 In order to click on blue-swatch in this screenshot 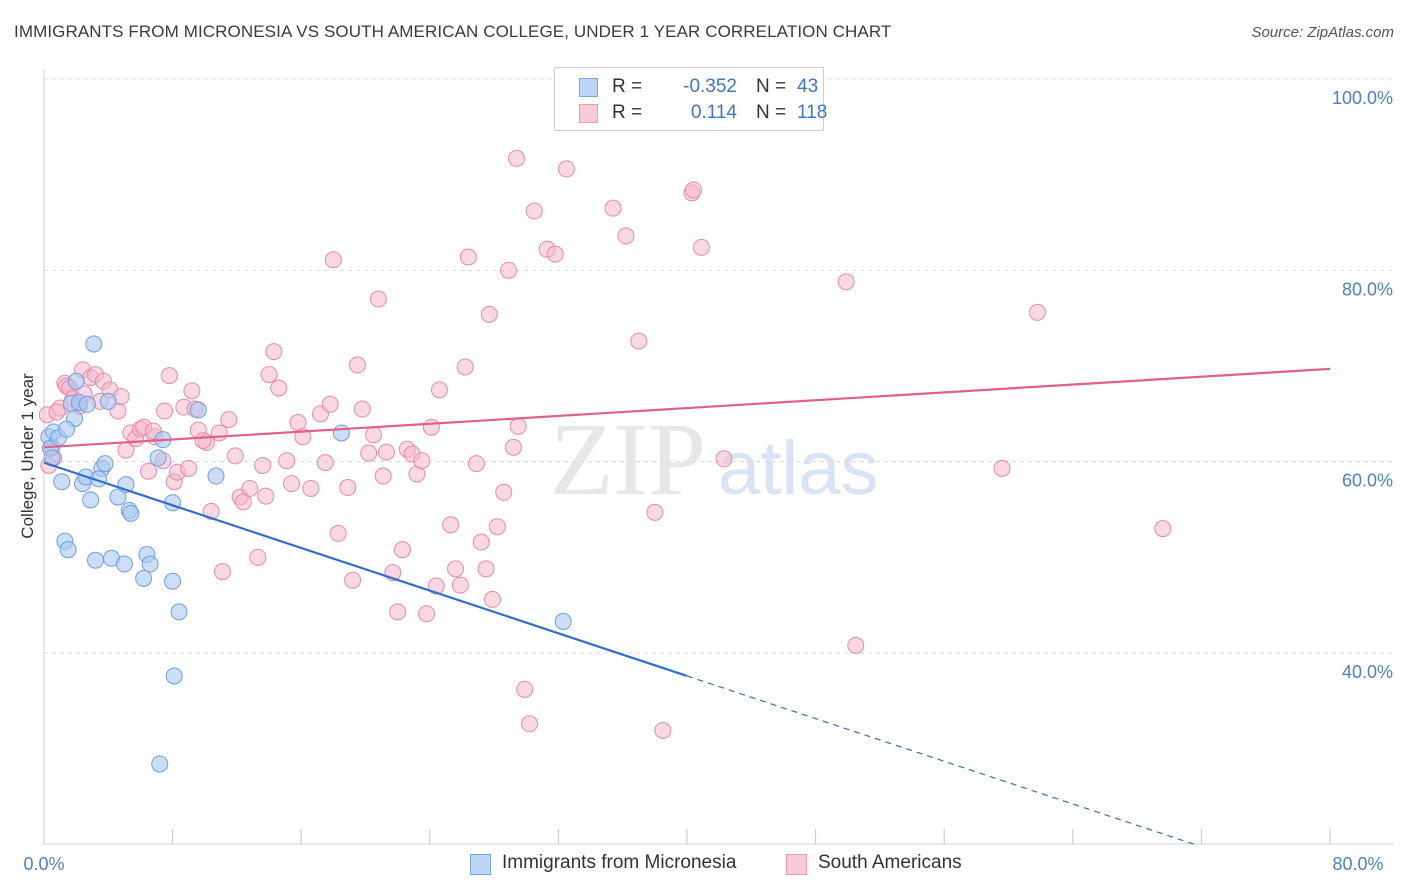, I will do `click(588, 87)`.